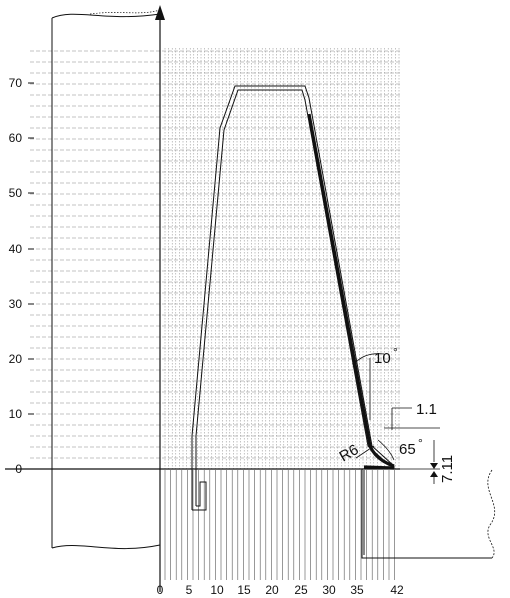 The width and height of the screenshot is (510, 598). What do you see at coordinates (16, 414) in the screenshot?
I see `y-tick-label-10: 10` at bounding box center [16, 414].